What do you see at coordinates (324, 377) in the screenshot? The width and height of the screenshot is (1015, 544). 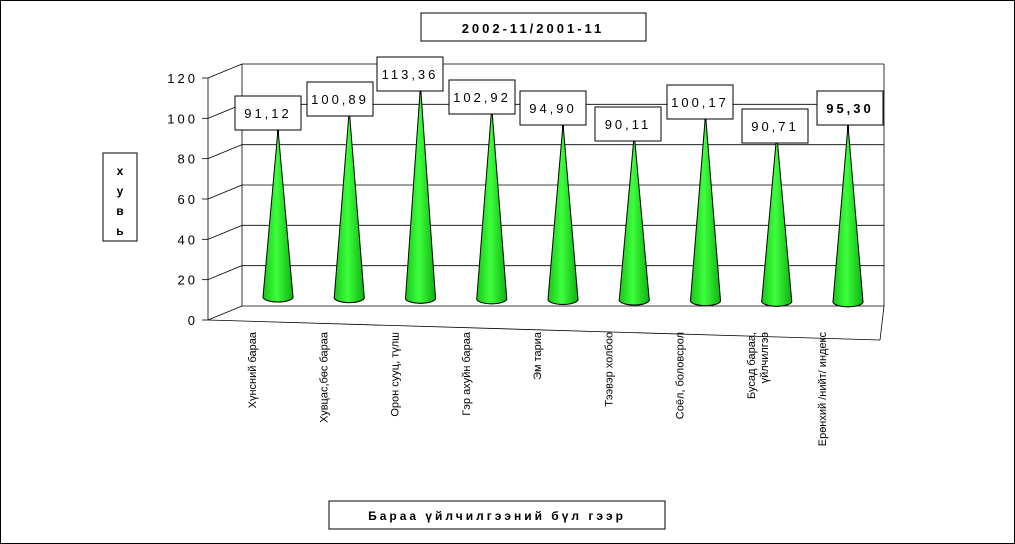 I see `category-label: Хувцас,бөс бараа` at bounding box center [324, 377].